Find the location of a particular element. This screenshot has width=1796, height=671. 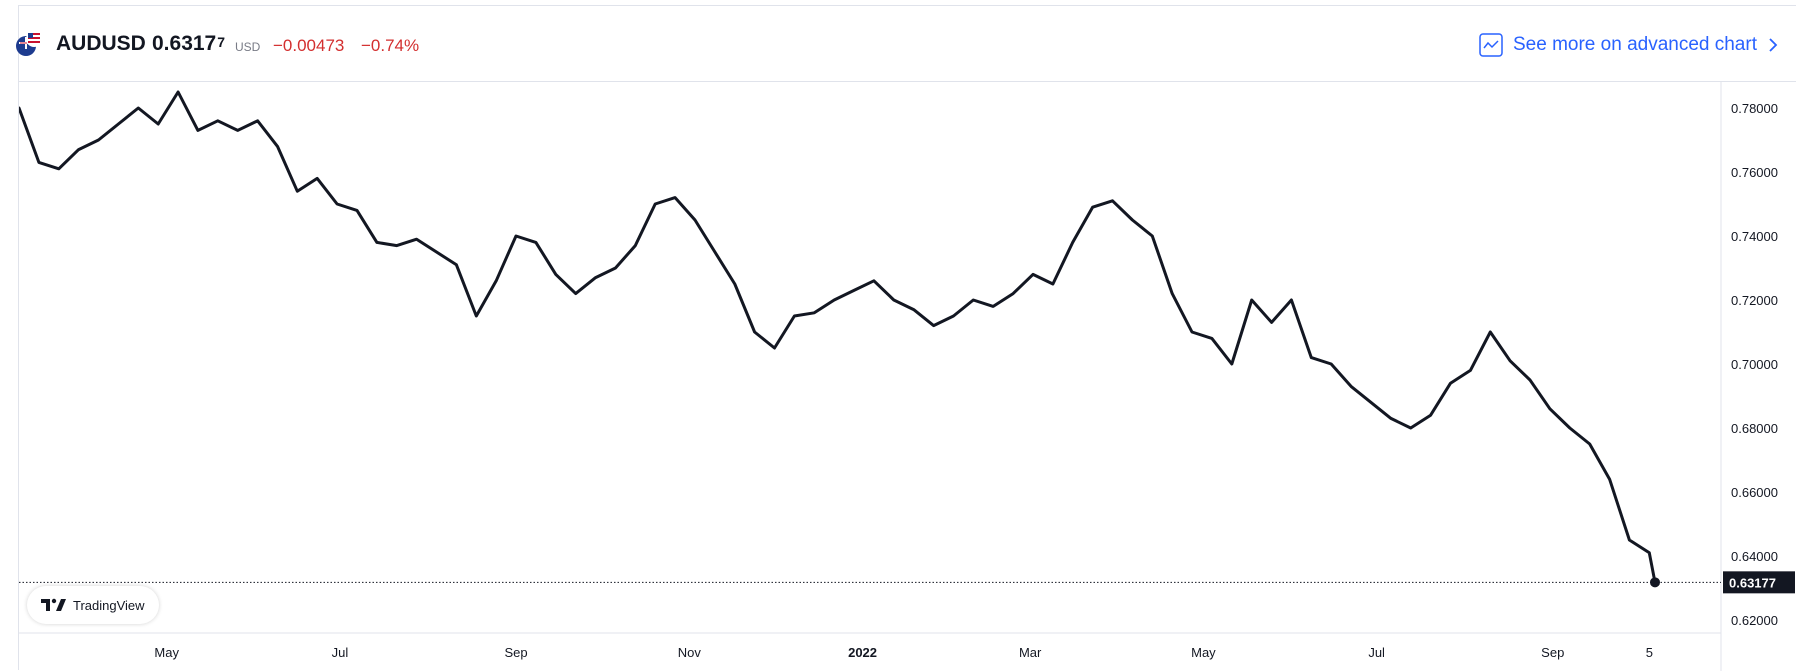

x-tick-label: Mar is located at coordinates (1030, 652).